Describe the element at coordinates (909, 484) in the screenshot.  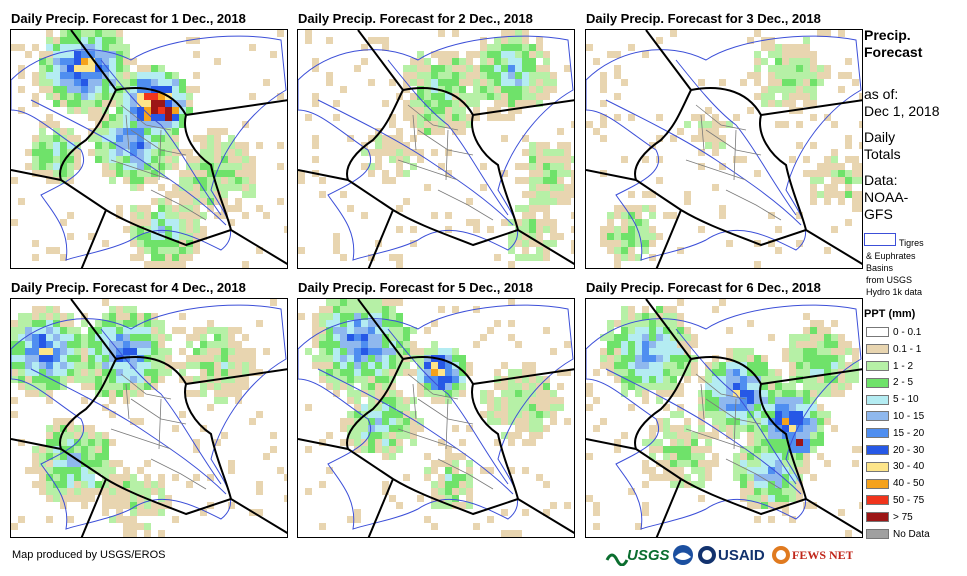
I see `legend-label: 40 - 50` at that location.